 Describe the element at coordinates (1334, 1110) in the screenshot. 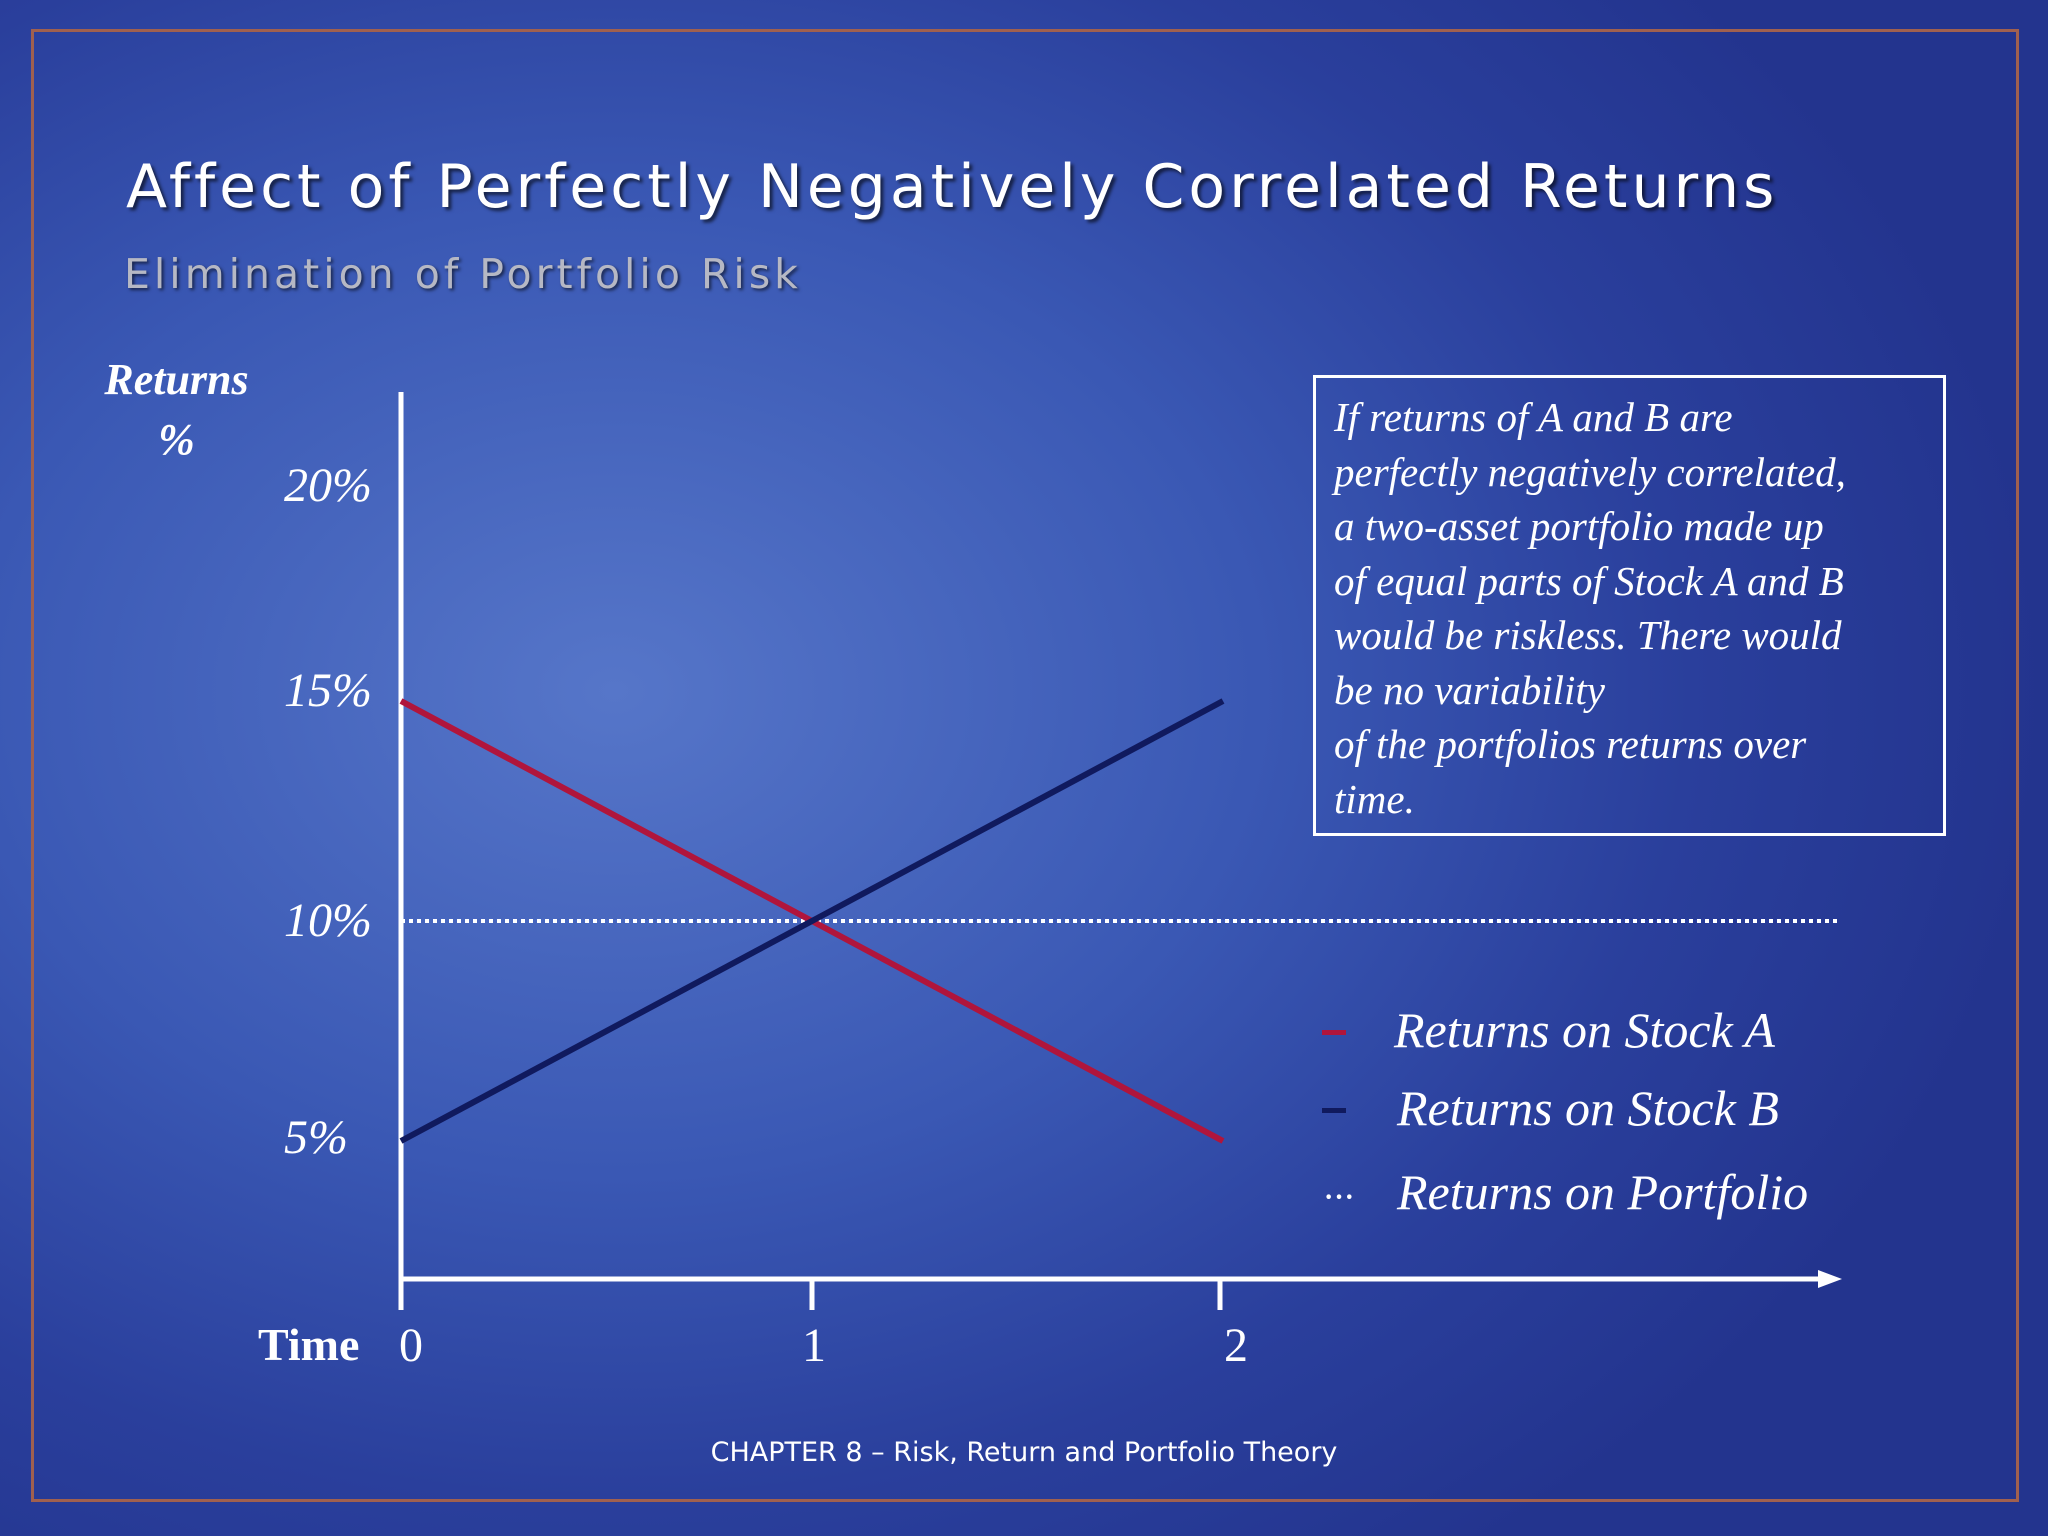

I see `legend-swatch-stock-b` at that location.